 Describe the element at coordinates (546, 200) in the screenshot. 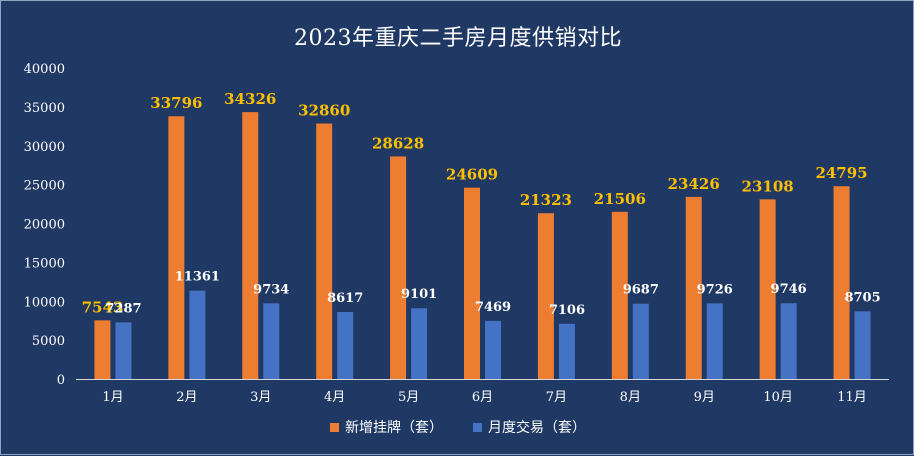

I see `data-label-new-listings: 21323` at that location.